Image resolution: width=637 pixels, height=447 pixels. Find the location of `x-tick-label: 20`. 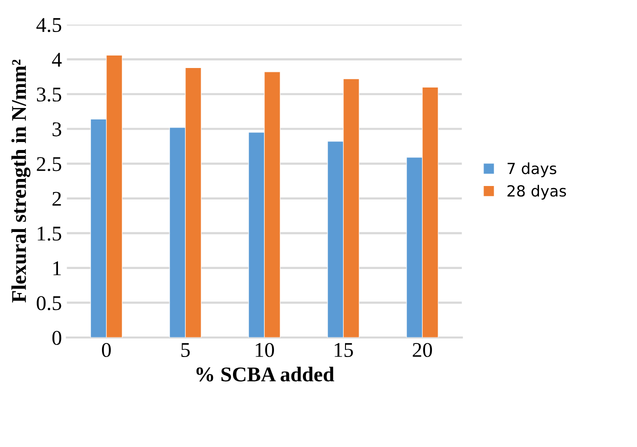

x-tick-label: 20 is located at coordinates (422, 350).